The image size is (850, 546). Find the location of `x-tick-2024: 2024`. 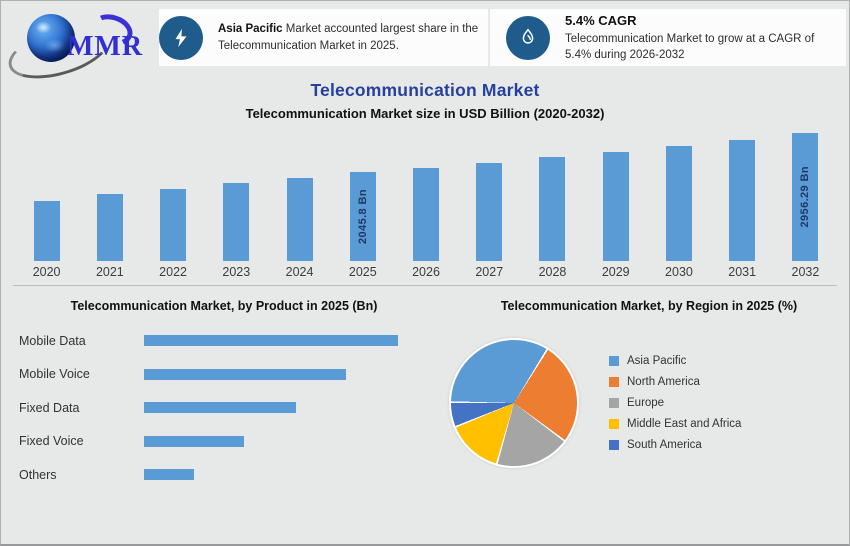

x-tick-2024: 2024 is located at coordinates (299, 272).